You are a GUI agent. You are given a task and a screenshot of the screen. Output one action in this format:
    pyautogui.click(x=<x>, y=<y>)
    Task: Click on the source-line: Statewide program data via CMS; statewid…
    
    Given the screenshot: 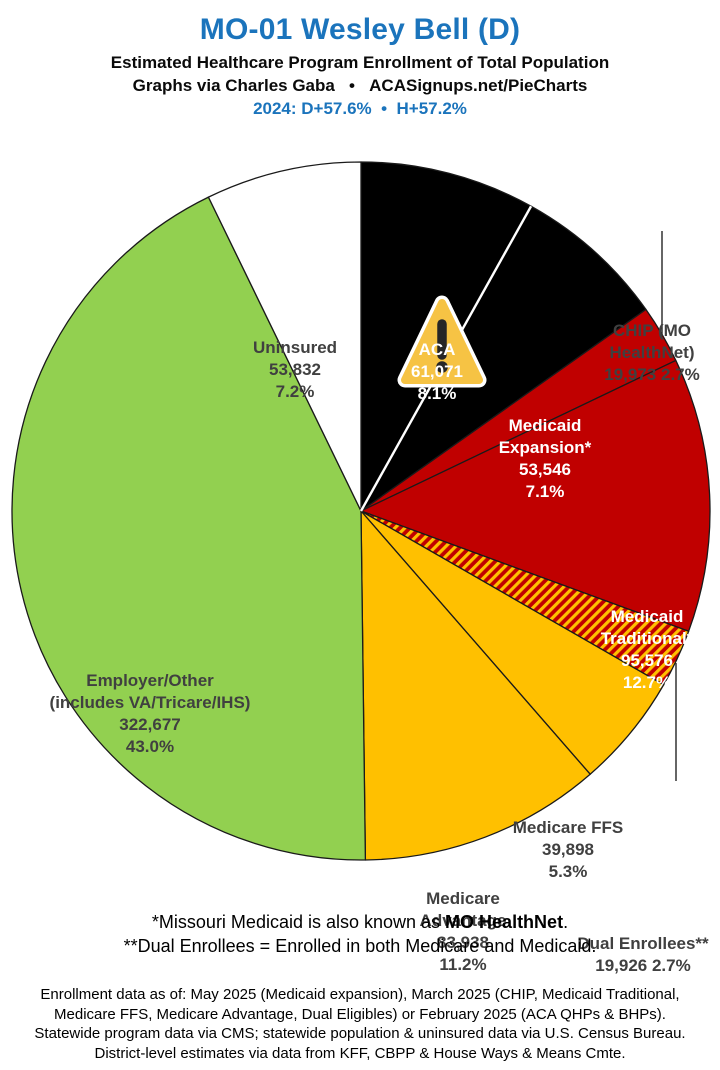 What is the action you would take?
    pyautogui.click(x=360, y=1033)
    